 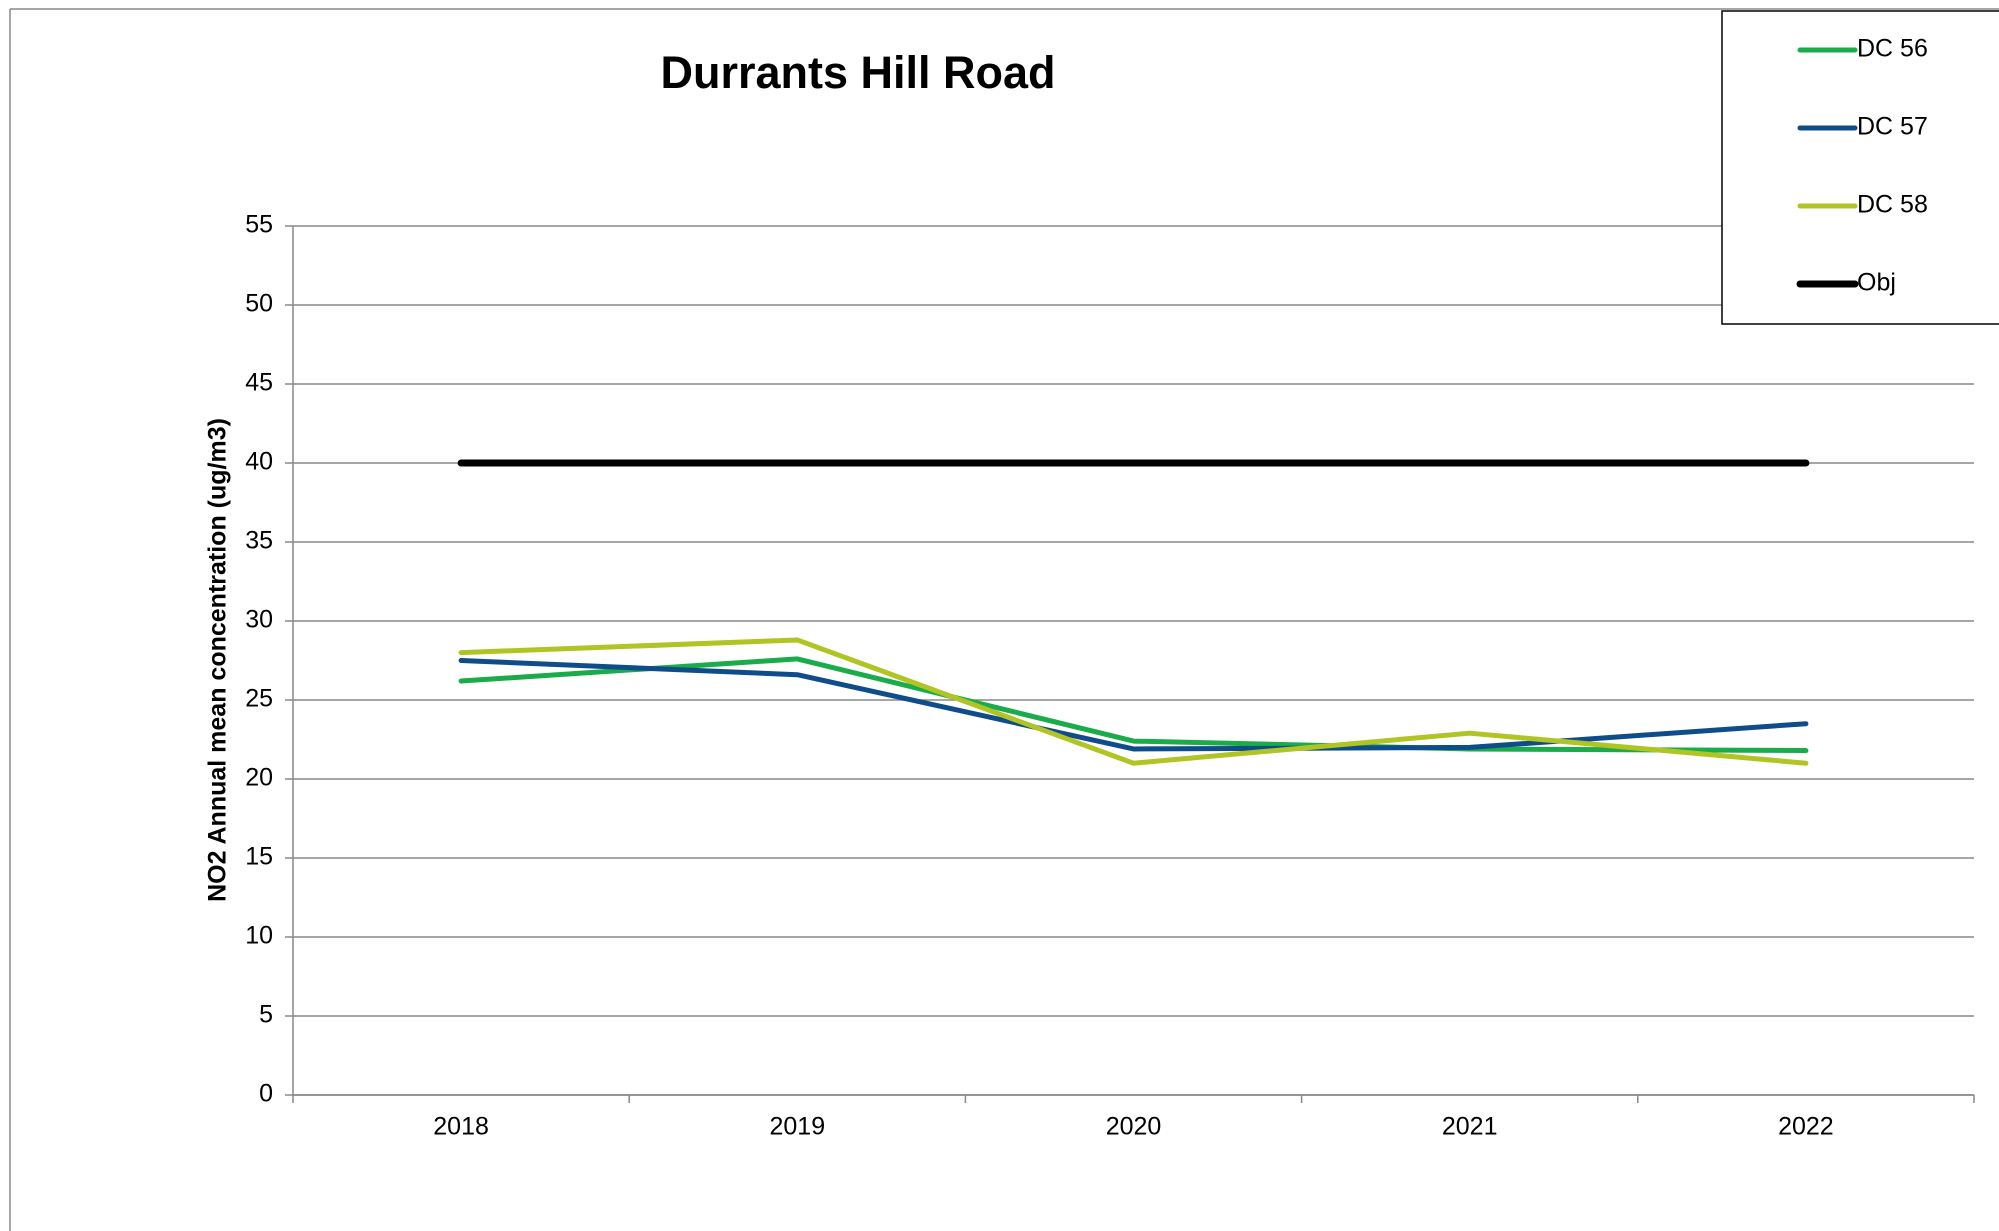 I want to click on y-tick-label: 15, so click(x=259, y=857).